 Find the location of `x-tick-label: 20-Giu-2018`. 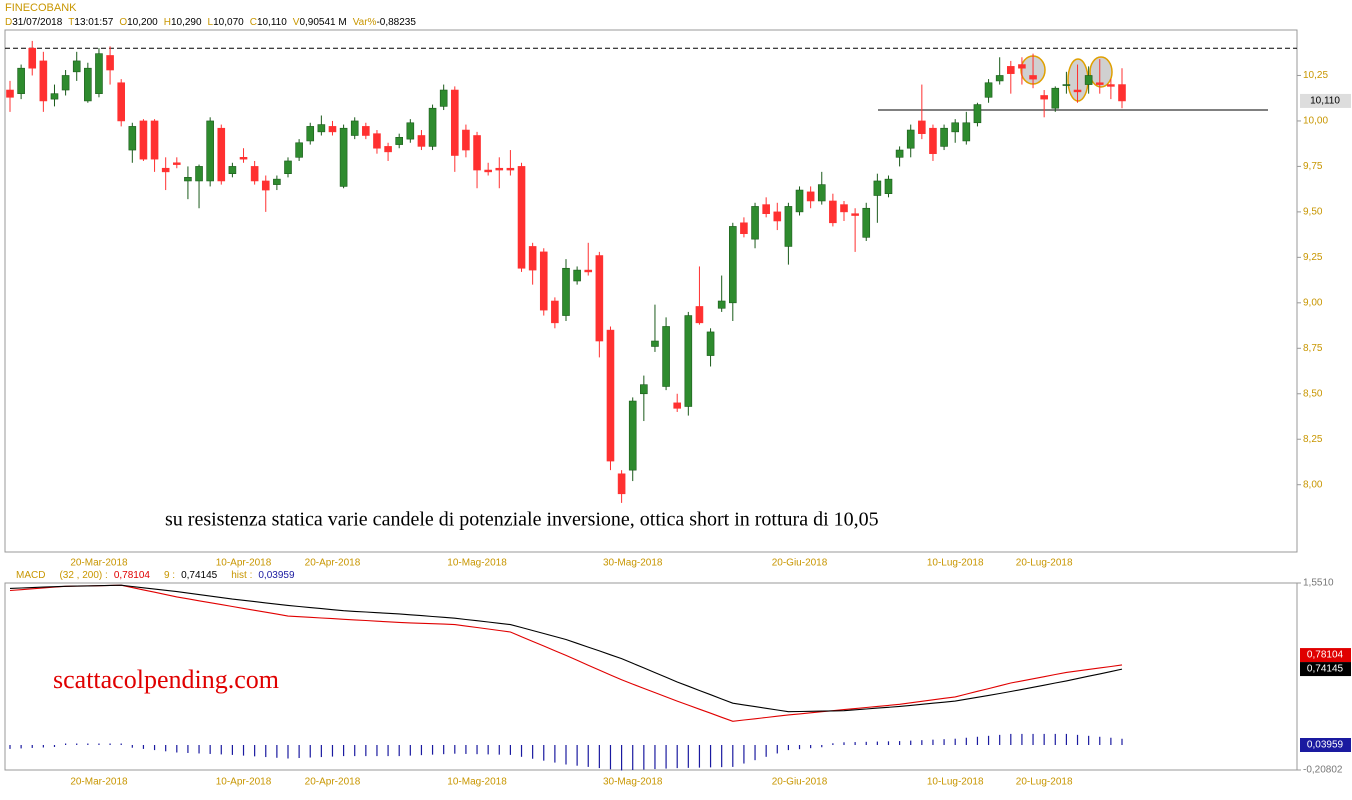

x-tick-label: 20-Giu-2018 is located at coordinates (800, 563).